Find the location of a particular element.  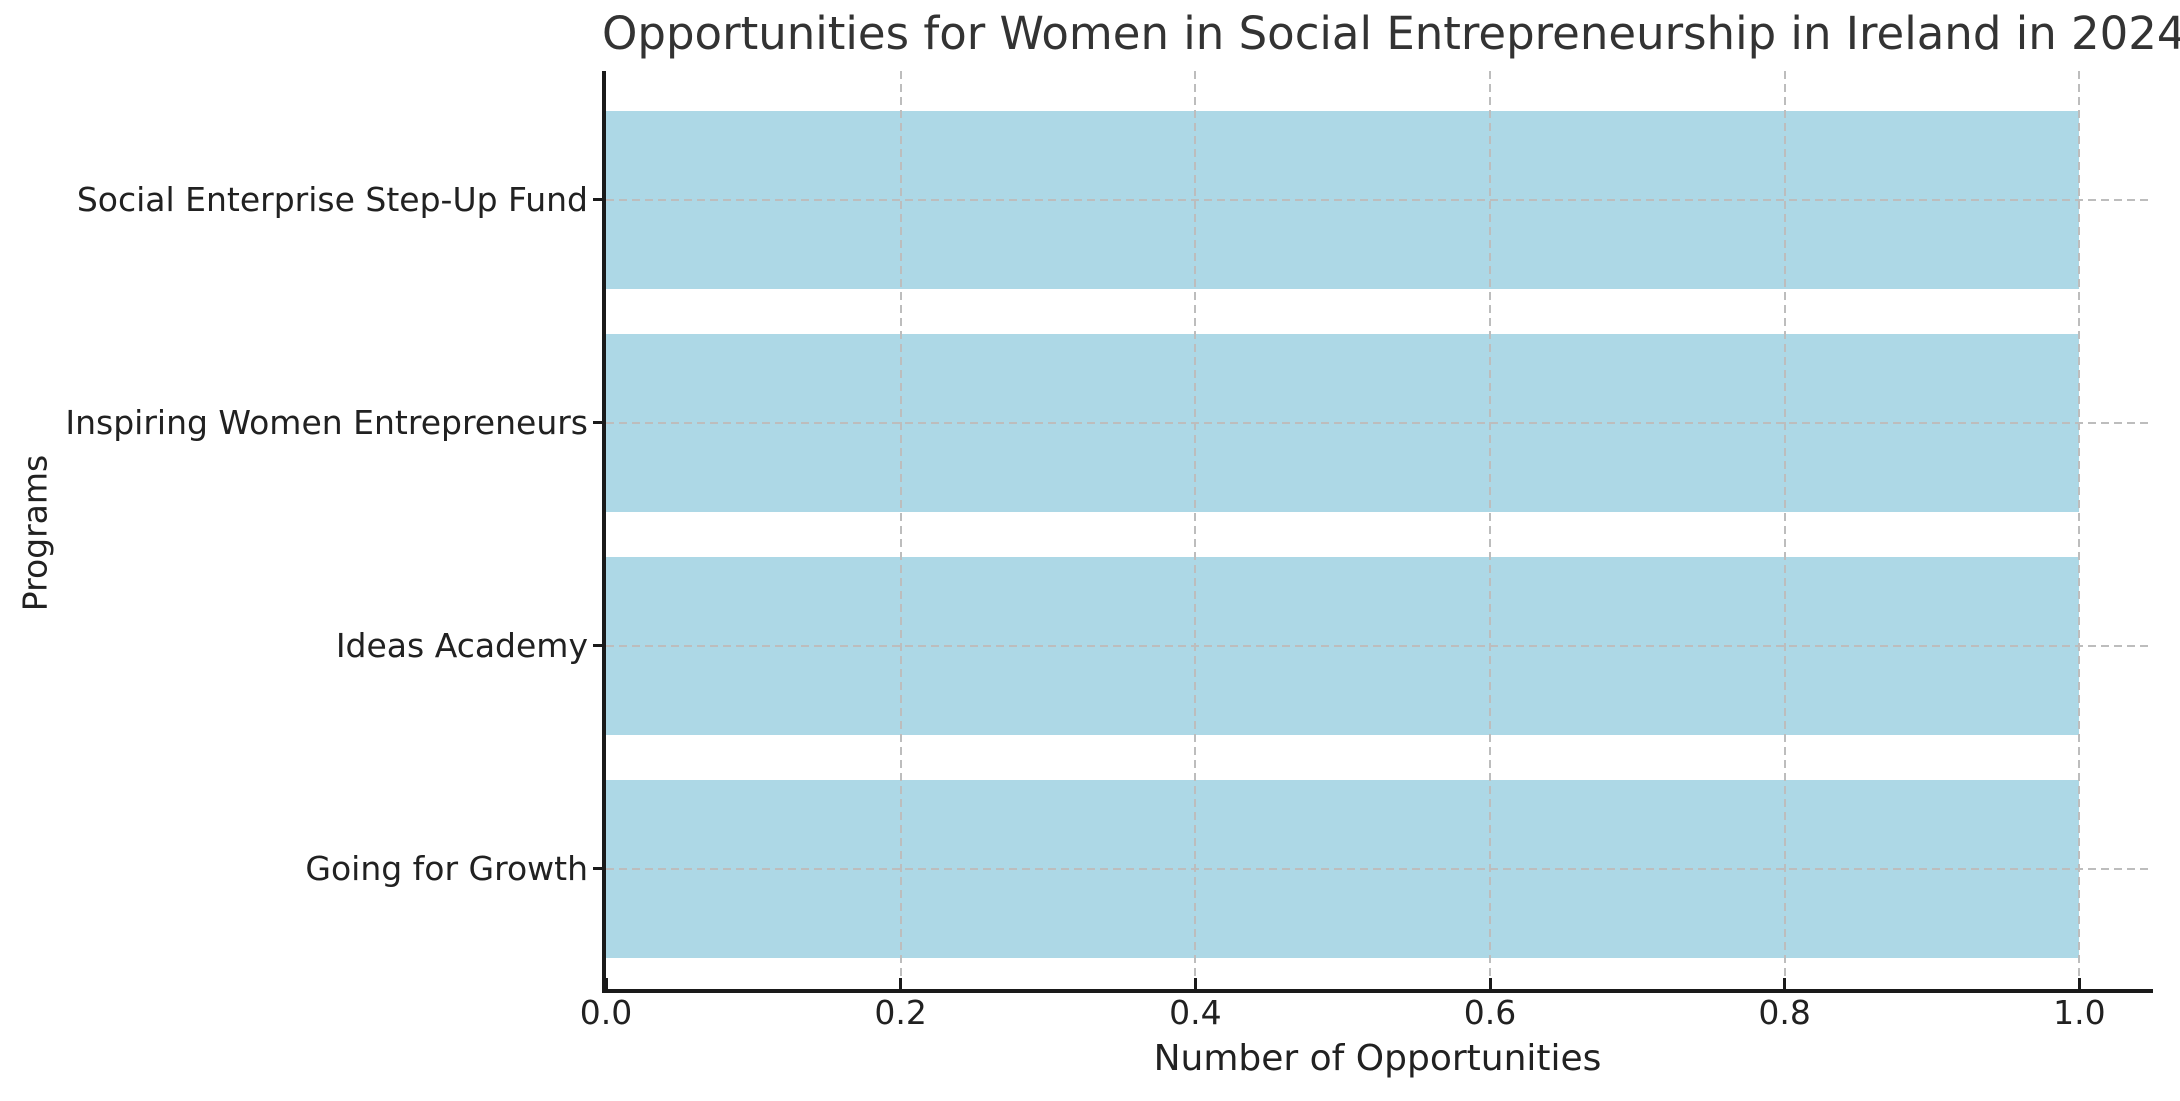

x-tick-label: 1.0 is located at coordinates (2079, 1012).